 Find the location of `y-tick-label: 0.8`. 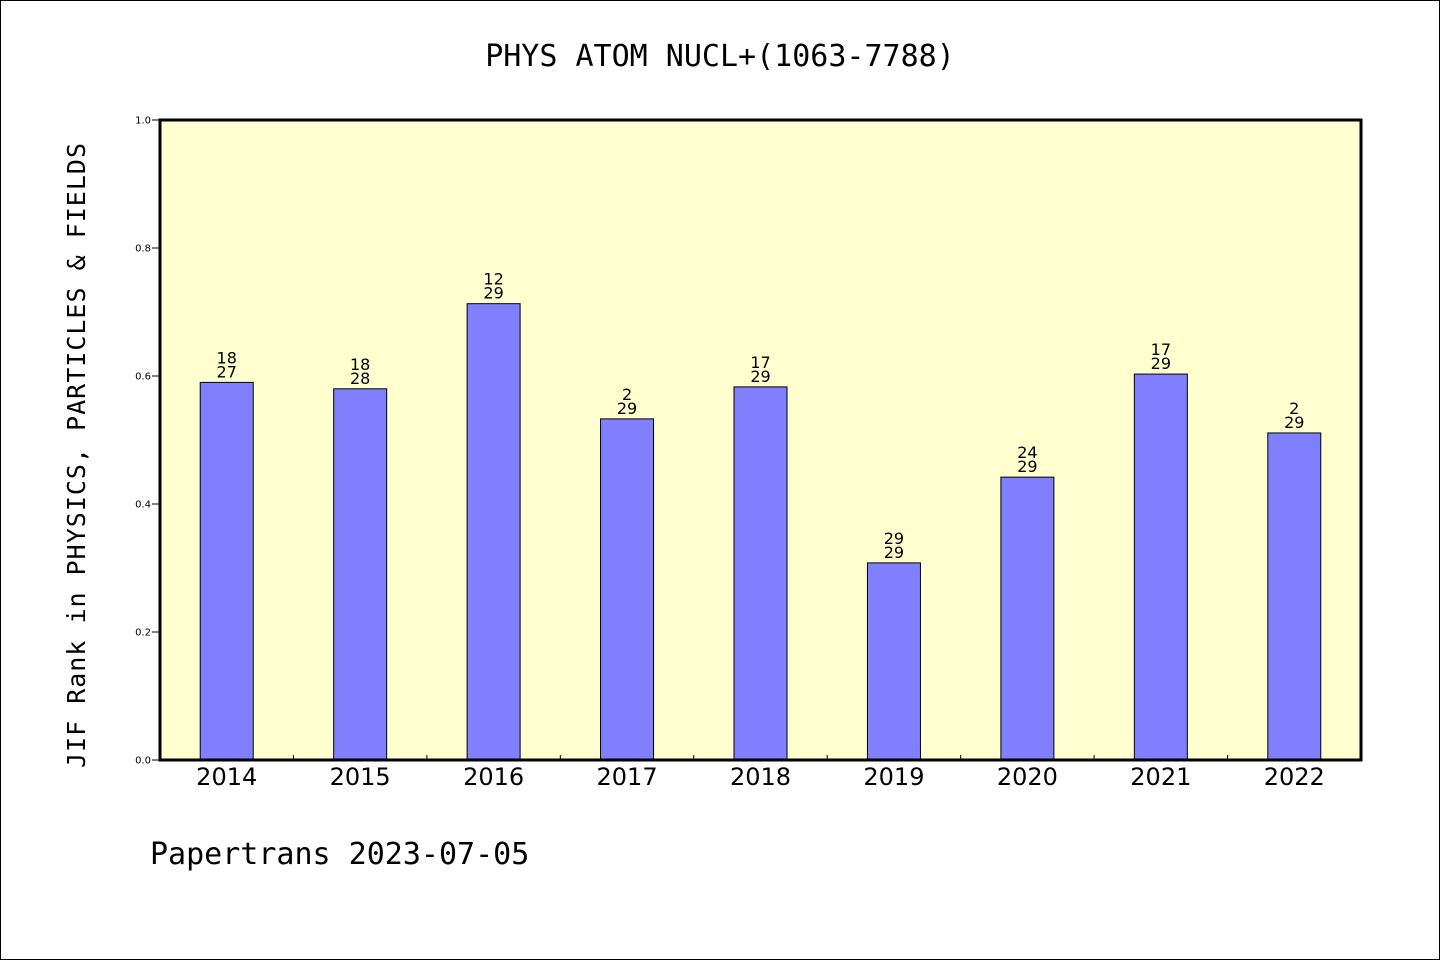

y-tick-label: 0.8 is located at coordinates (143, 249).